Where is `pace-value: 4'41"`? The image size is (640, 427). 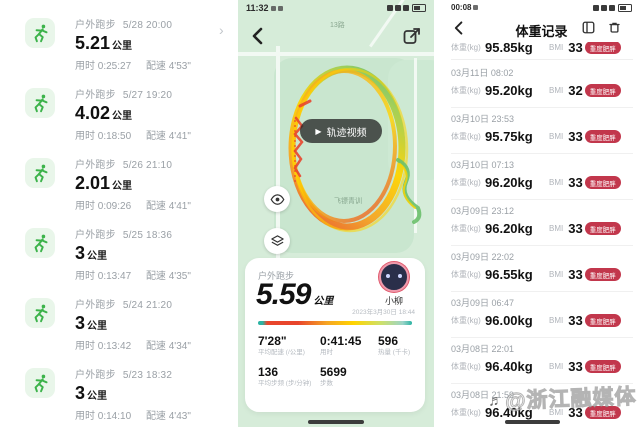
pace-value: 4'41" is located at coordinates (179, 206).